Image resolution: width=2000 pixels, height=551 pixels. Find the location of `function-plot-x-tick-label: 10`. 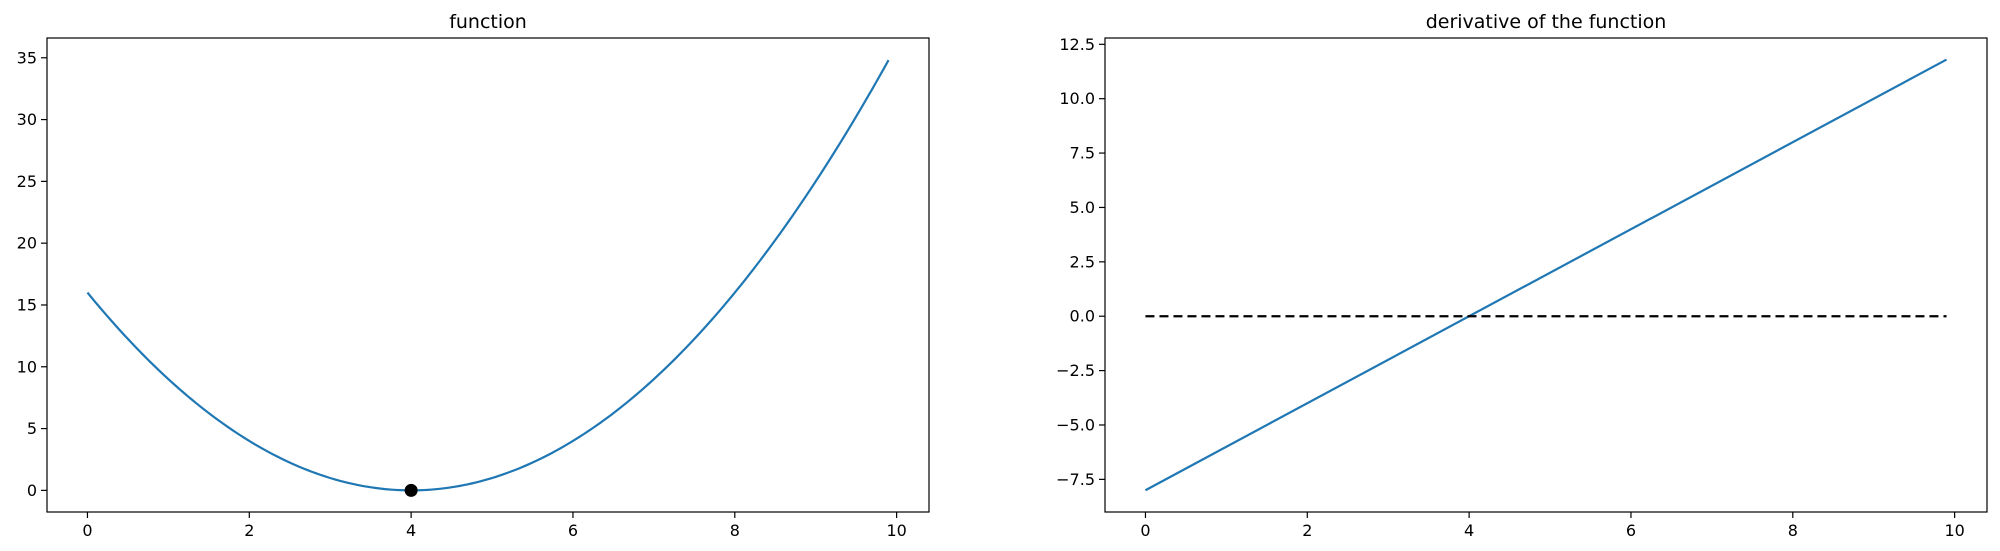

function-plot-x-tick-label: 10 is located at coordinates (896, 530).